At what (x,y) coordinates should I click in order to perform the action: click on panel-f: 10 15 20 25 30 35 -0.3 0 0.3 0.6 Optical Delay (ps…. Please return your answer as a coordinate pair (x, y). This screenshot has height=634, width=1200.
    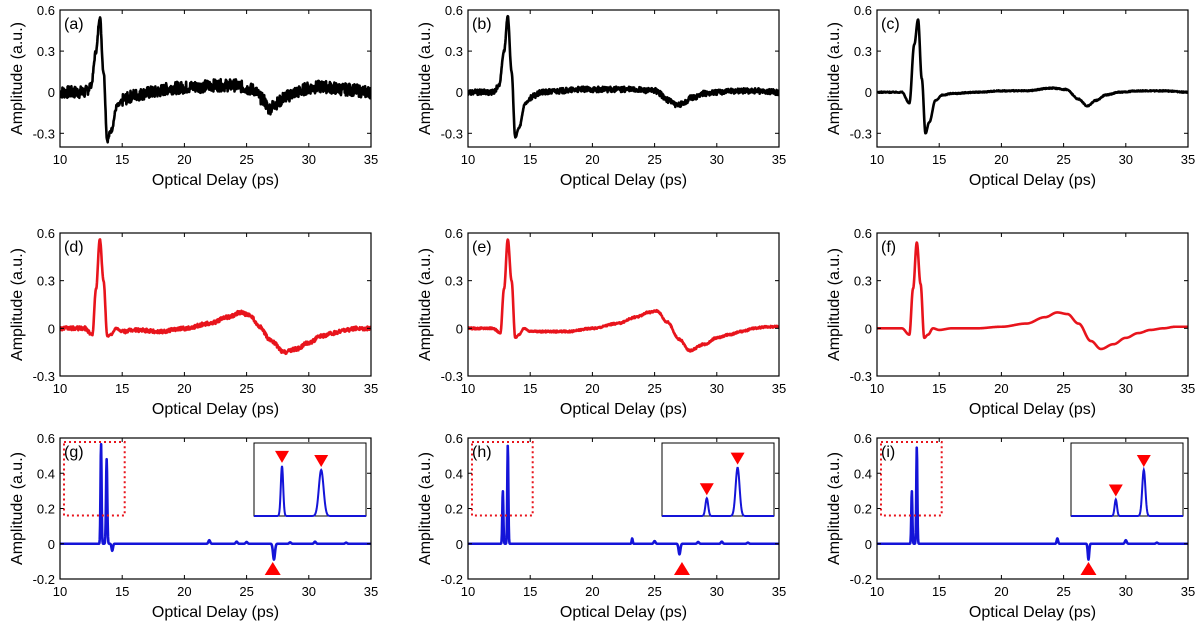
    Looking at the image, I should click on (1010, 322).